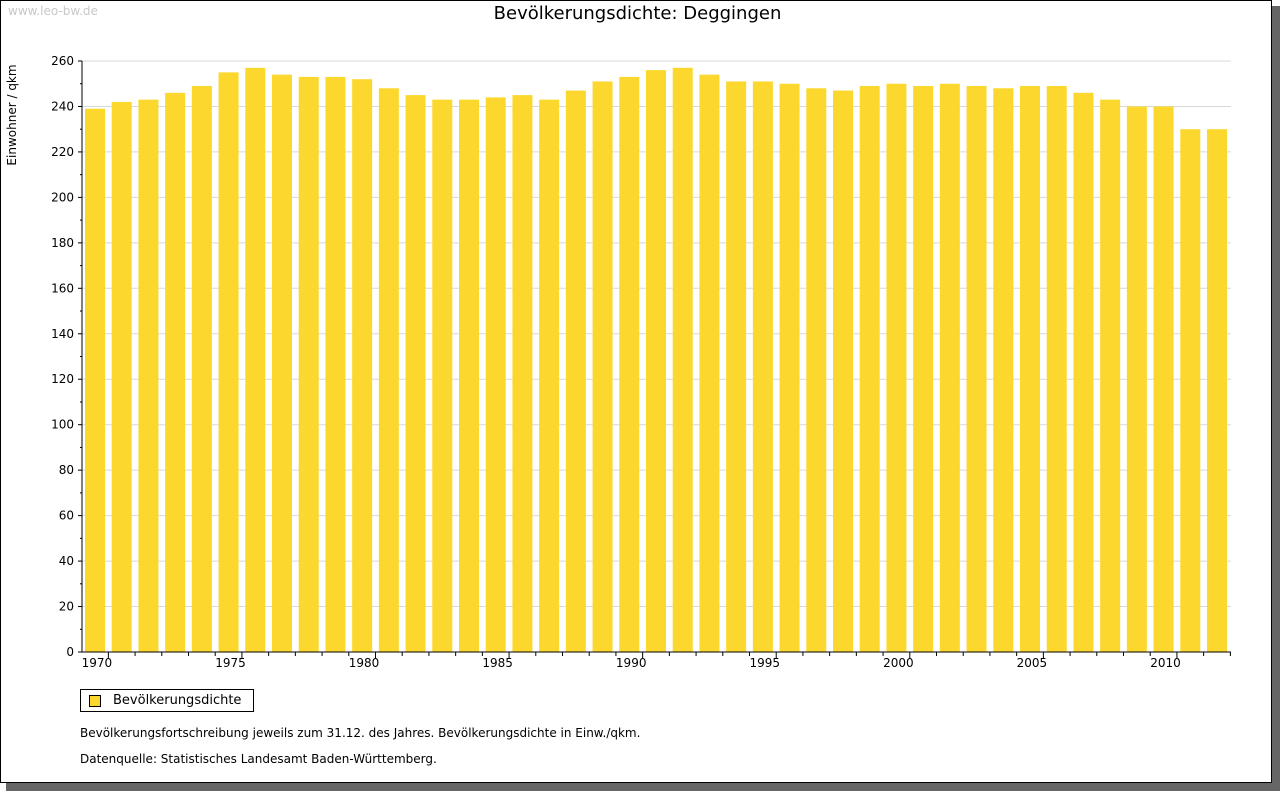  I want to click on bar-2007, so click(1083, 372).